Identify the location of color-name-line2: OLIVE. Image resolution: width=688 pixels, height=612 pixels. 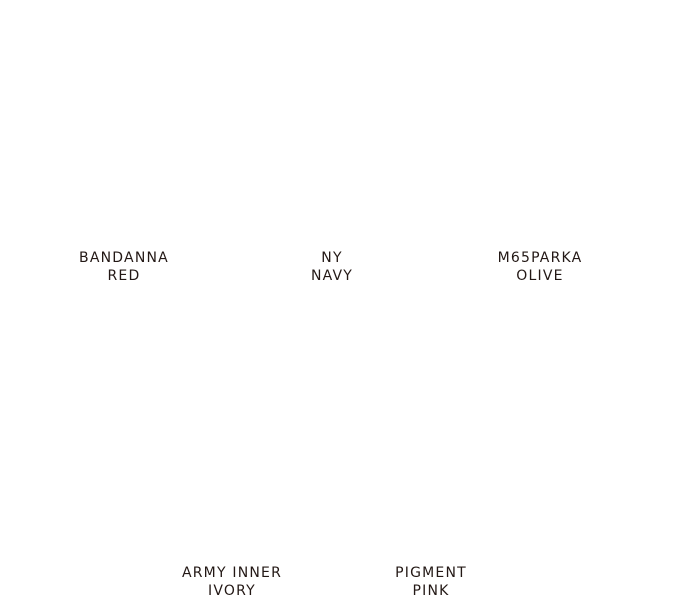
(540, 276).